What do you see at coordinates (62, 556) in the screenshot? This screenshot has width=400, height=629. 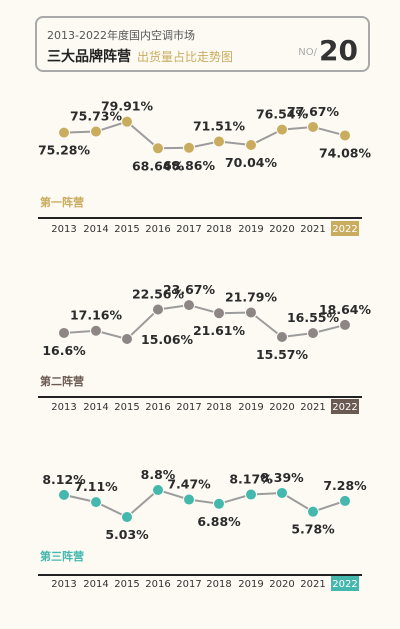 I see `series-label: 第三阵营` at bounding box center [62, 556].